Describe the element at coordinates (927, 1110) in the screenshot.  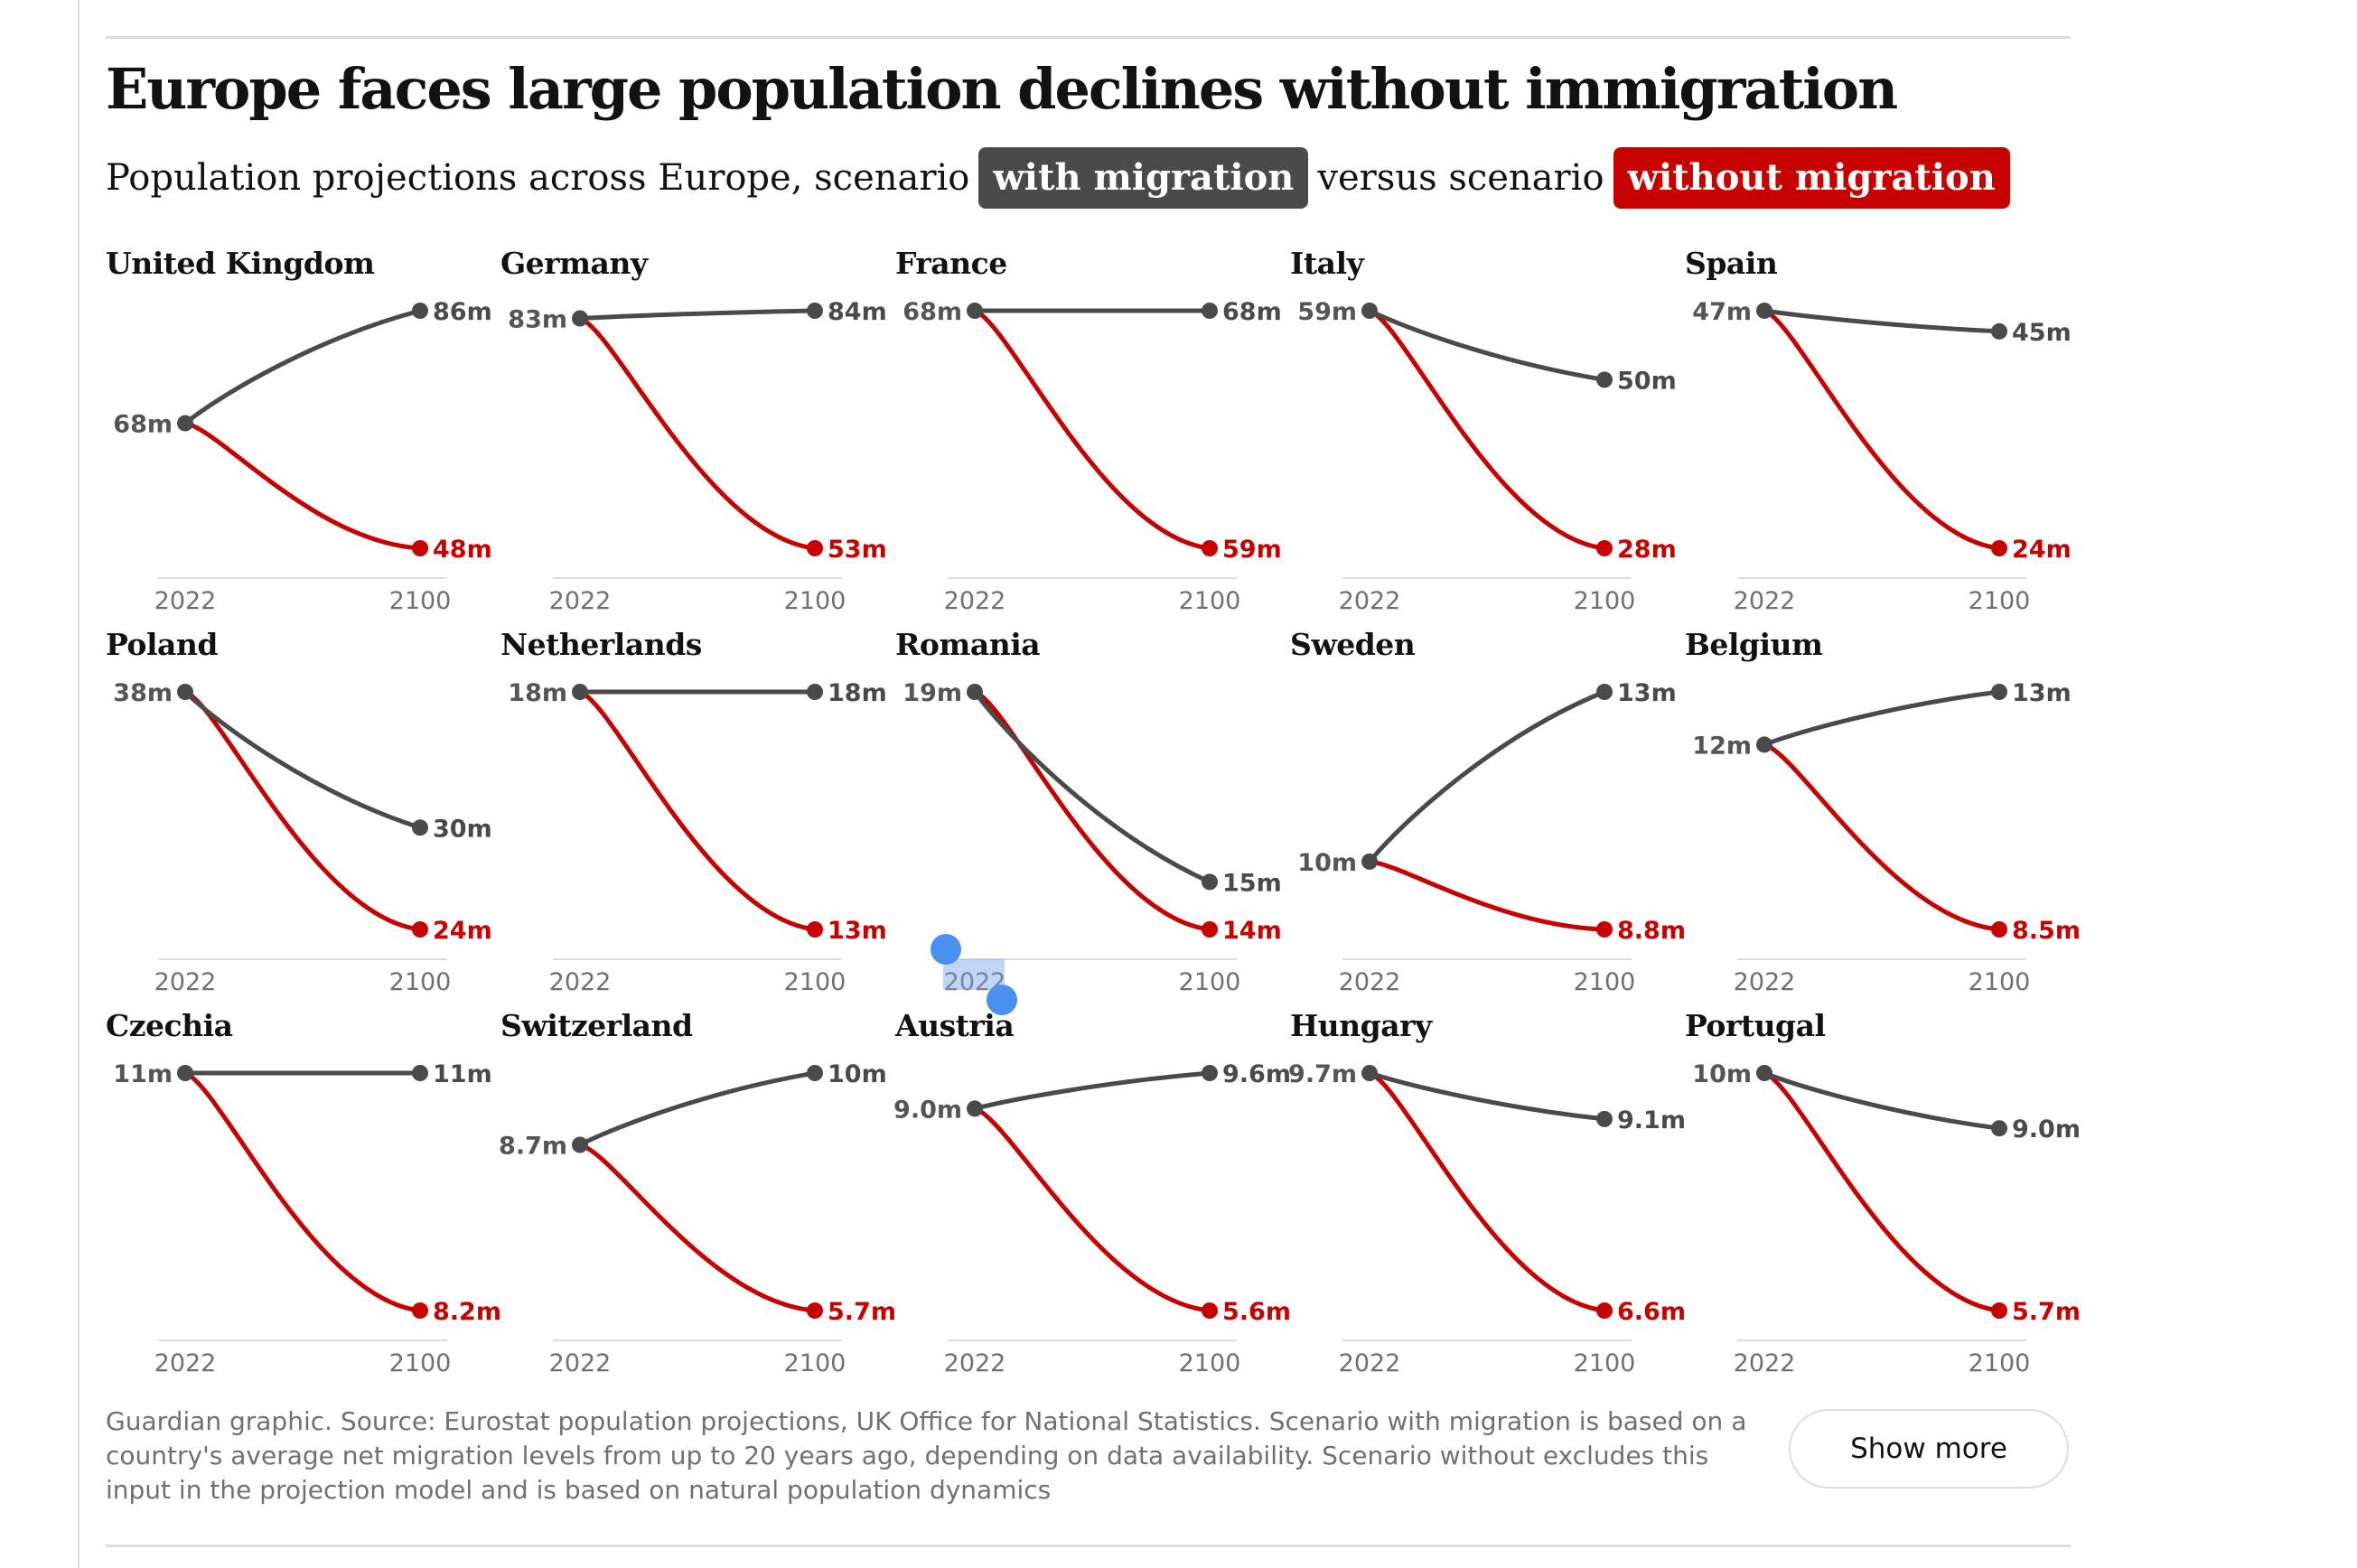
I see `start-label: 9.0m` at that location.